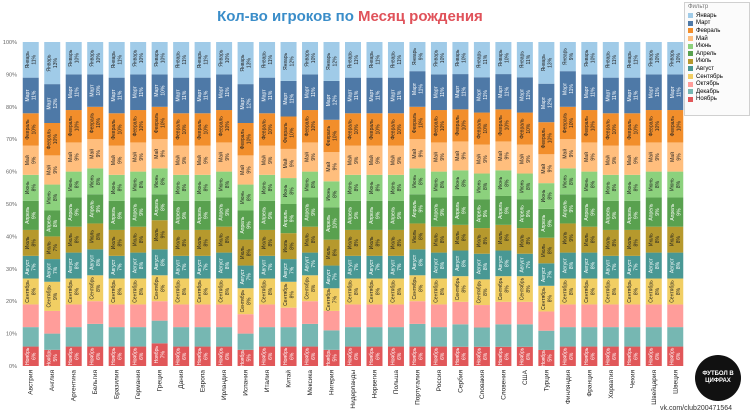 Image resolution: width=750 pixels, height=416 pixels. I want to click on segment-label: Май, so click(264, 160).